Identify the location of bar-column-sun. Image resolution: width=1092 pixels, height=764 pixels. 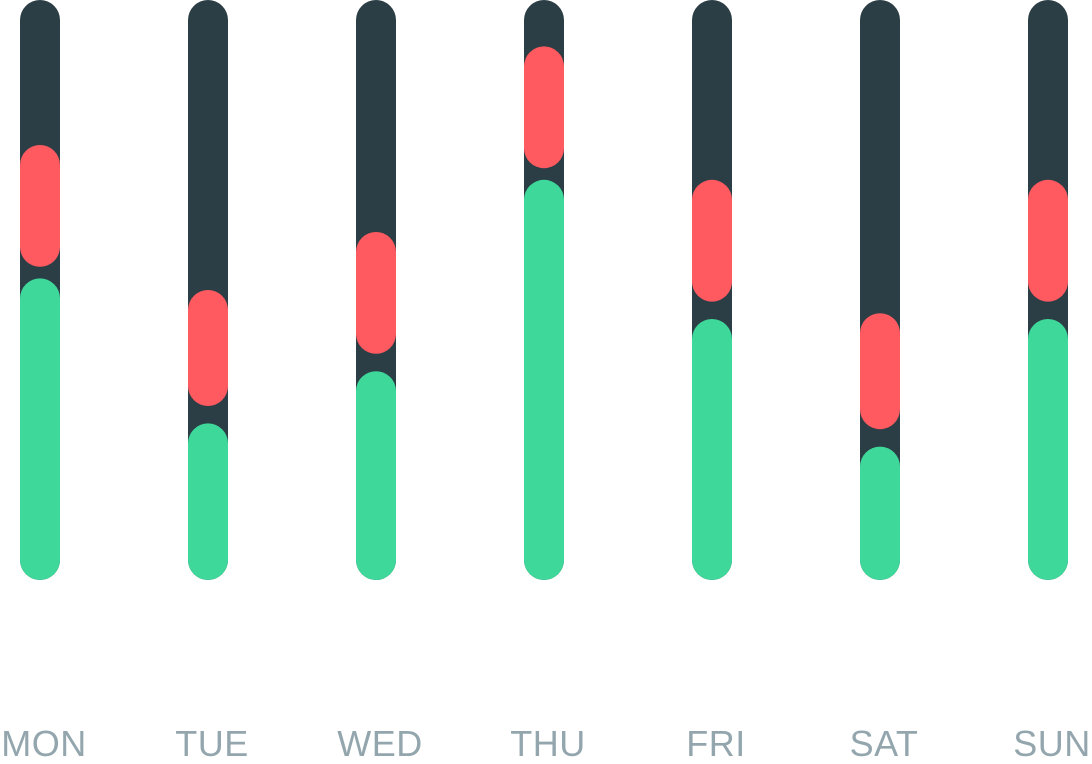
(1048, 290).